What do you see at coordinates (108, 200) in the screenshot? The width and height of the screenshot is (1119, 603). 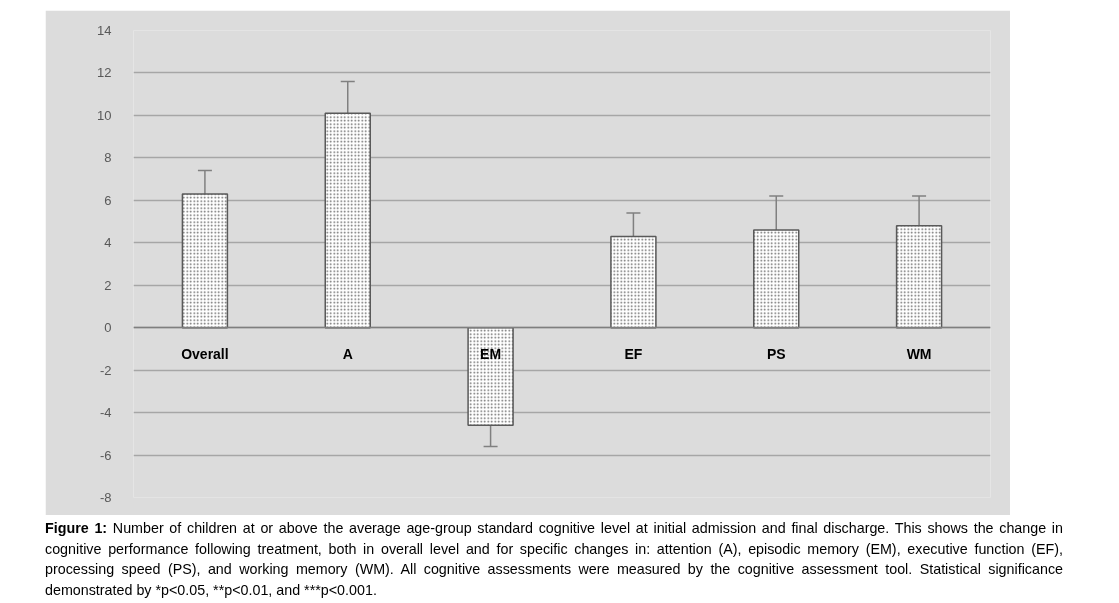 I see `y-tick-label: 6` at bounding box center [108, 200].